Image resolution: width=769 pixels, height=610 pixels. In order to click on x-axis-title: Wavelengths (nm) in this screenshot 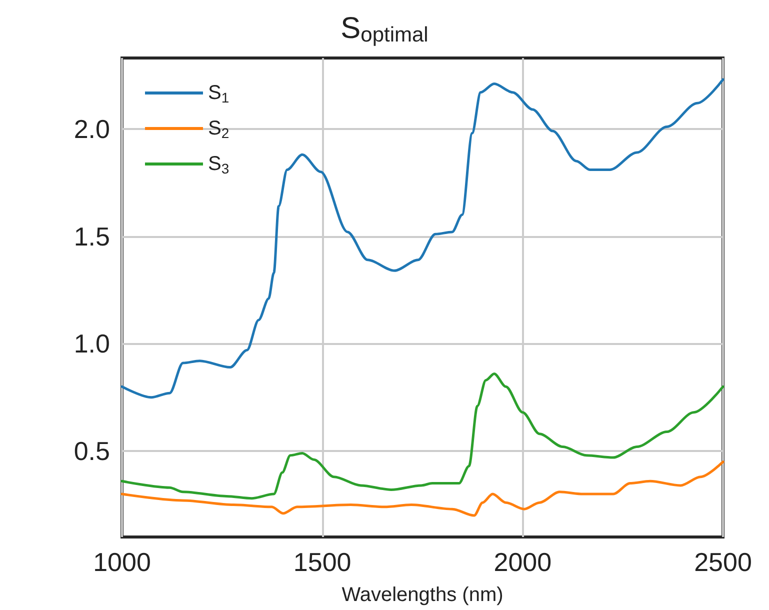, I will do `click(423, 595)`.